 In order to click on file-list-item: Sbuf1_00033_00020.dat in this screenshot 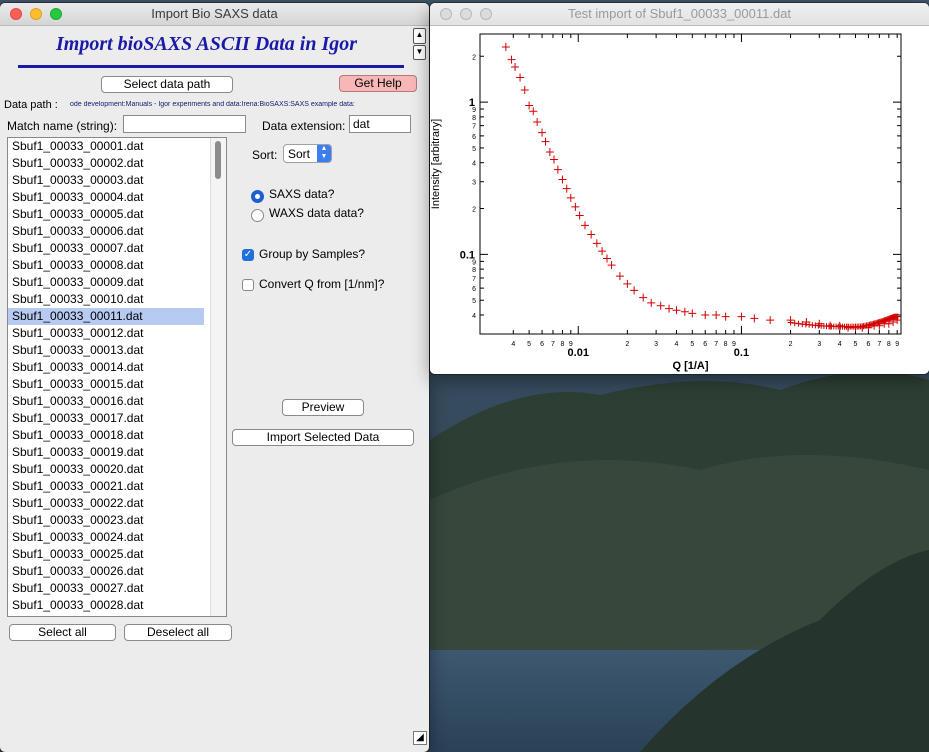, I will do `click(78, 469)`.